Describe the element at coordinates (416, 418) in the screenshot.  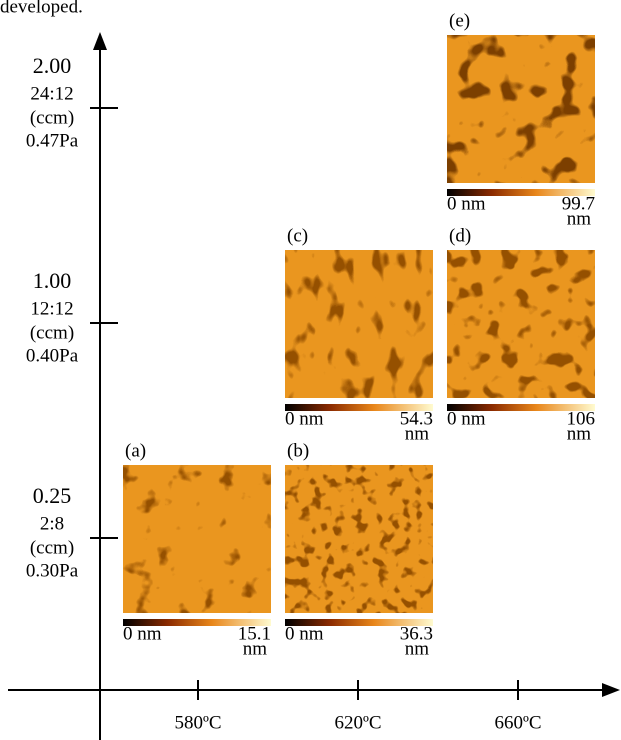
I see `colorbar-max: 54.3` at that location.